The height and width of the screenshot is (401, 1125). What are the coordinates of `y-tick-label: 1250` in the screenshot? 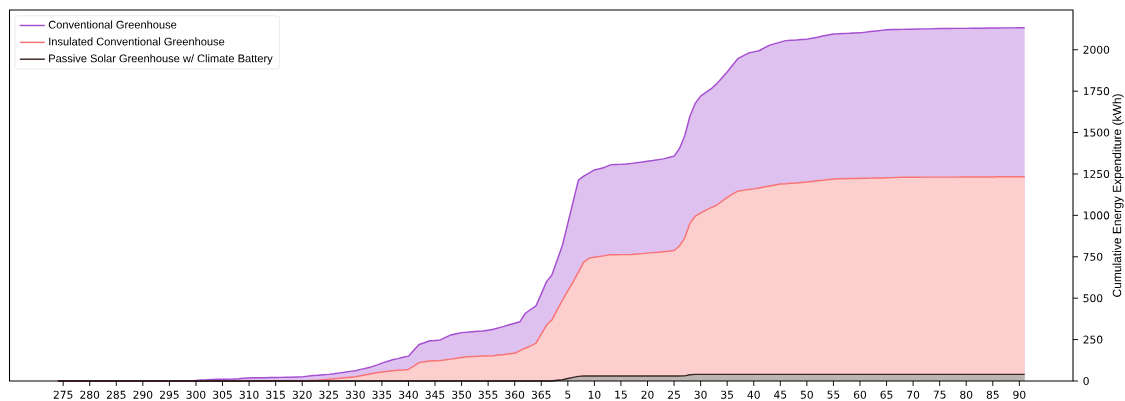 It's located at (1096, 173).